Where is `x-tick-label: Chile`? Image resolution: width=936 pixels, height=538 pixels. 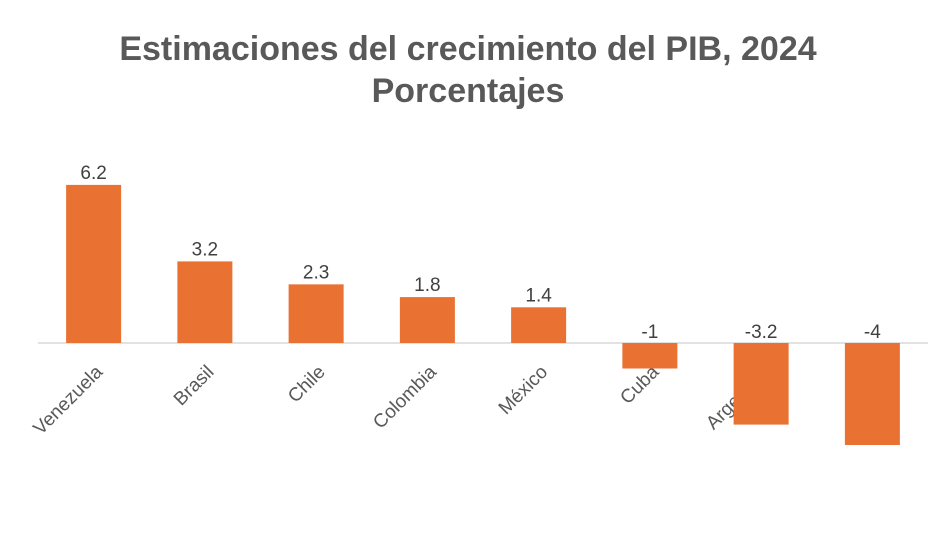 x-tick-label: Chile is located at coordinates (306, 384).